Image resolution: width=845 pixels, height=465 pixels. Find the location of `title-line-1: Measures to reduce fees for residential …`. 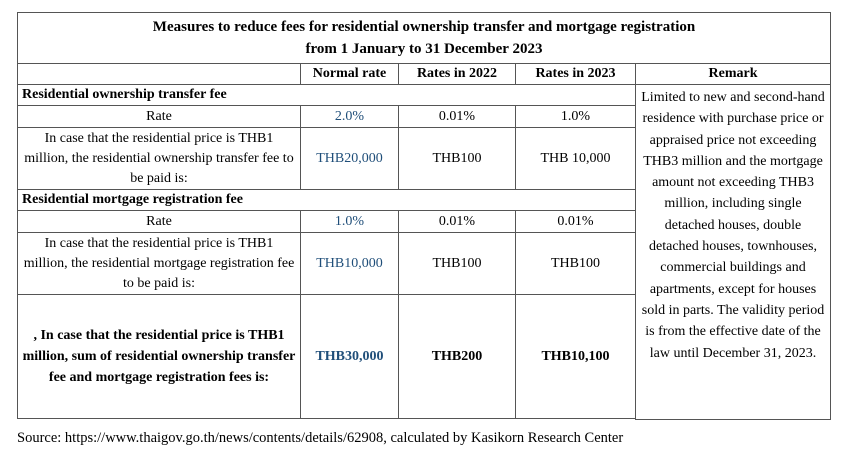

title-line-1: Measures to reduce fees for residential … is located at coordinates (424, 27).